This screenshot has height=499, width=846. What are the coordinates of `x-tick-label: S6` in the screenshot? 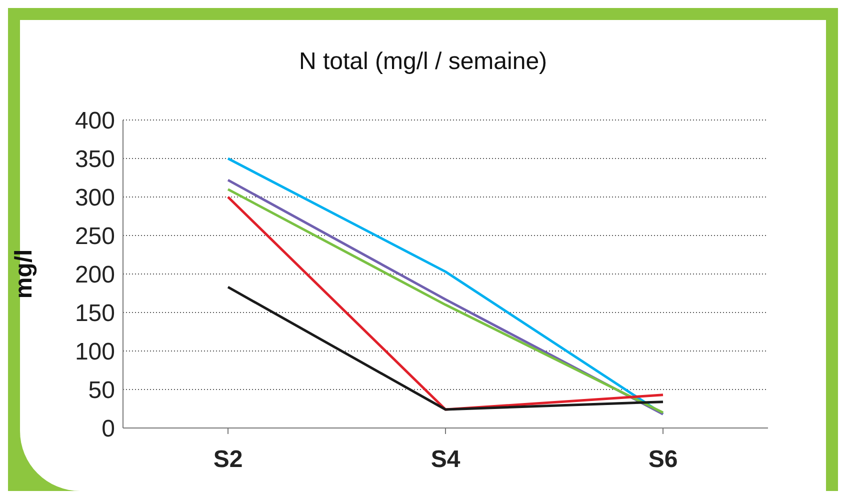 It's located at (663, 460).